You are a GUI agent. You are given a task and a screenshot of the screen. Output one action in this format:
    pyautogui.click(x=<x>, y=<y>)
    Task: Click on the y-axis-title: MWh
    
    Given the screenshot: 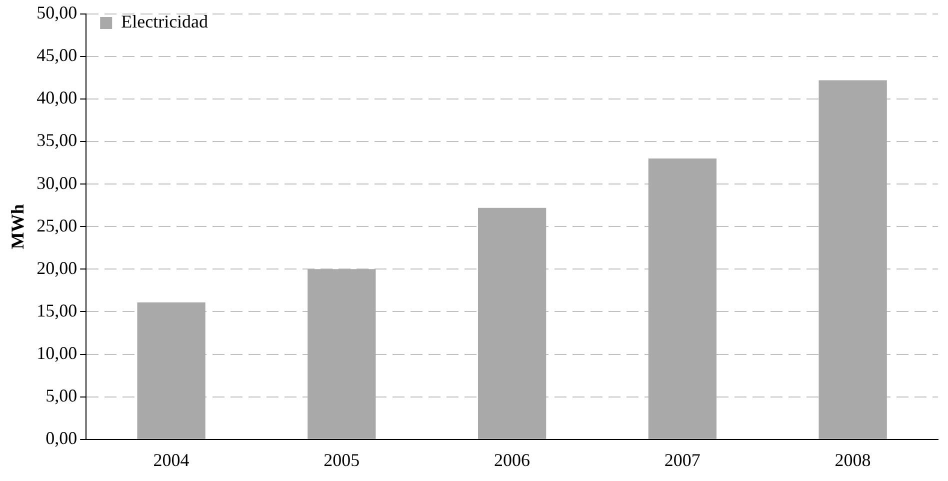 What is the action you would take?
    pyautogui.click(x=17, y=227)
    